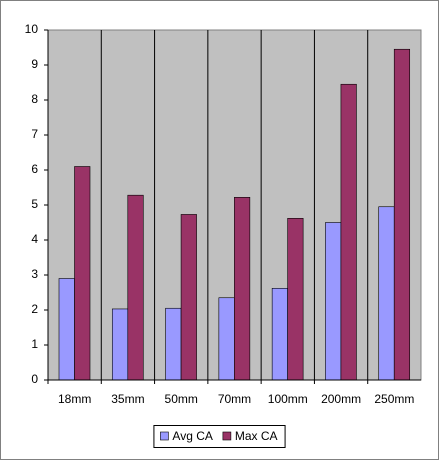 The height and width of the screenshot is (460, 439). I want to click on x-tick-label: 250mm, so click(394, 399).